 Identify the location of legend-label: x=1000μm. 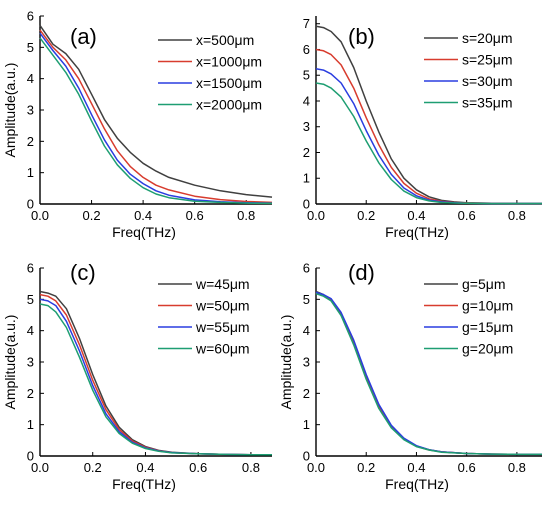
(229, 62).